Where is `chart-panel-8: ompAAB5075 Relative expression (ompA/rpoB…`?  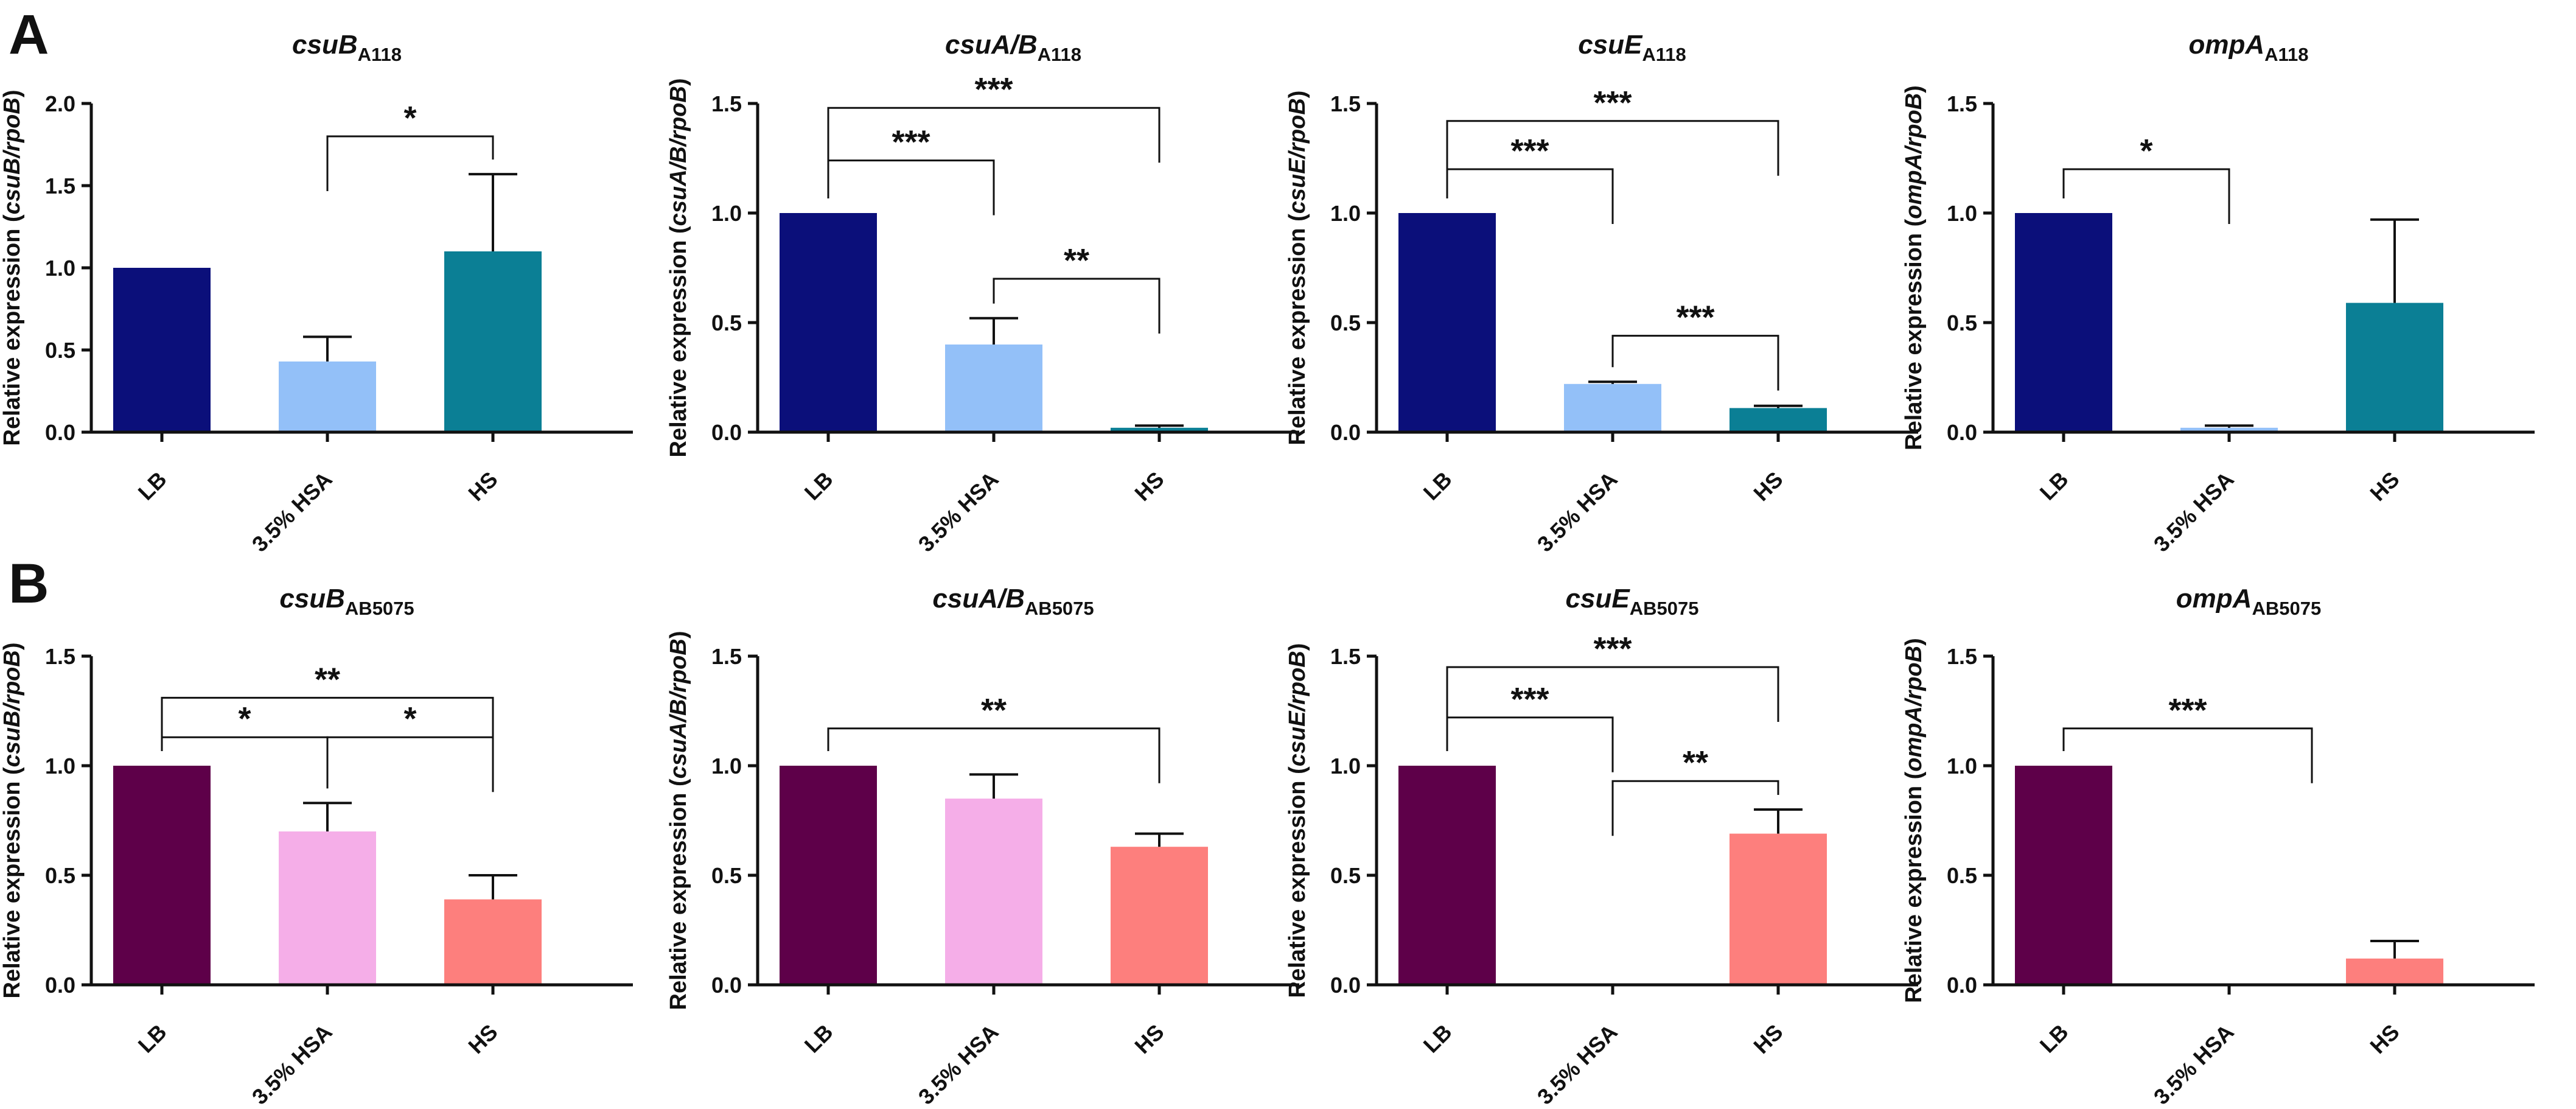 chart-panel-8: ompAAB5075 Relative expression (ompA/rpoB… is located at coordinates (2218, 846).